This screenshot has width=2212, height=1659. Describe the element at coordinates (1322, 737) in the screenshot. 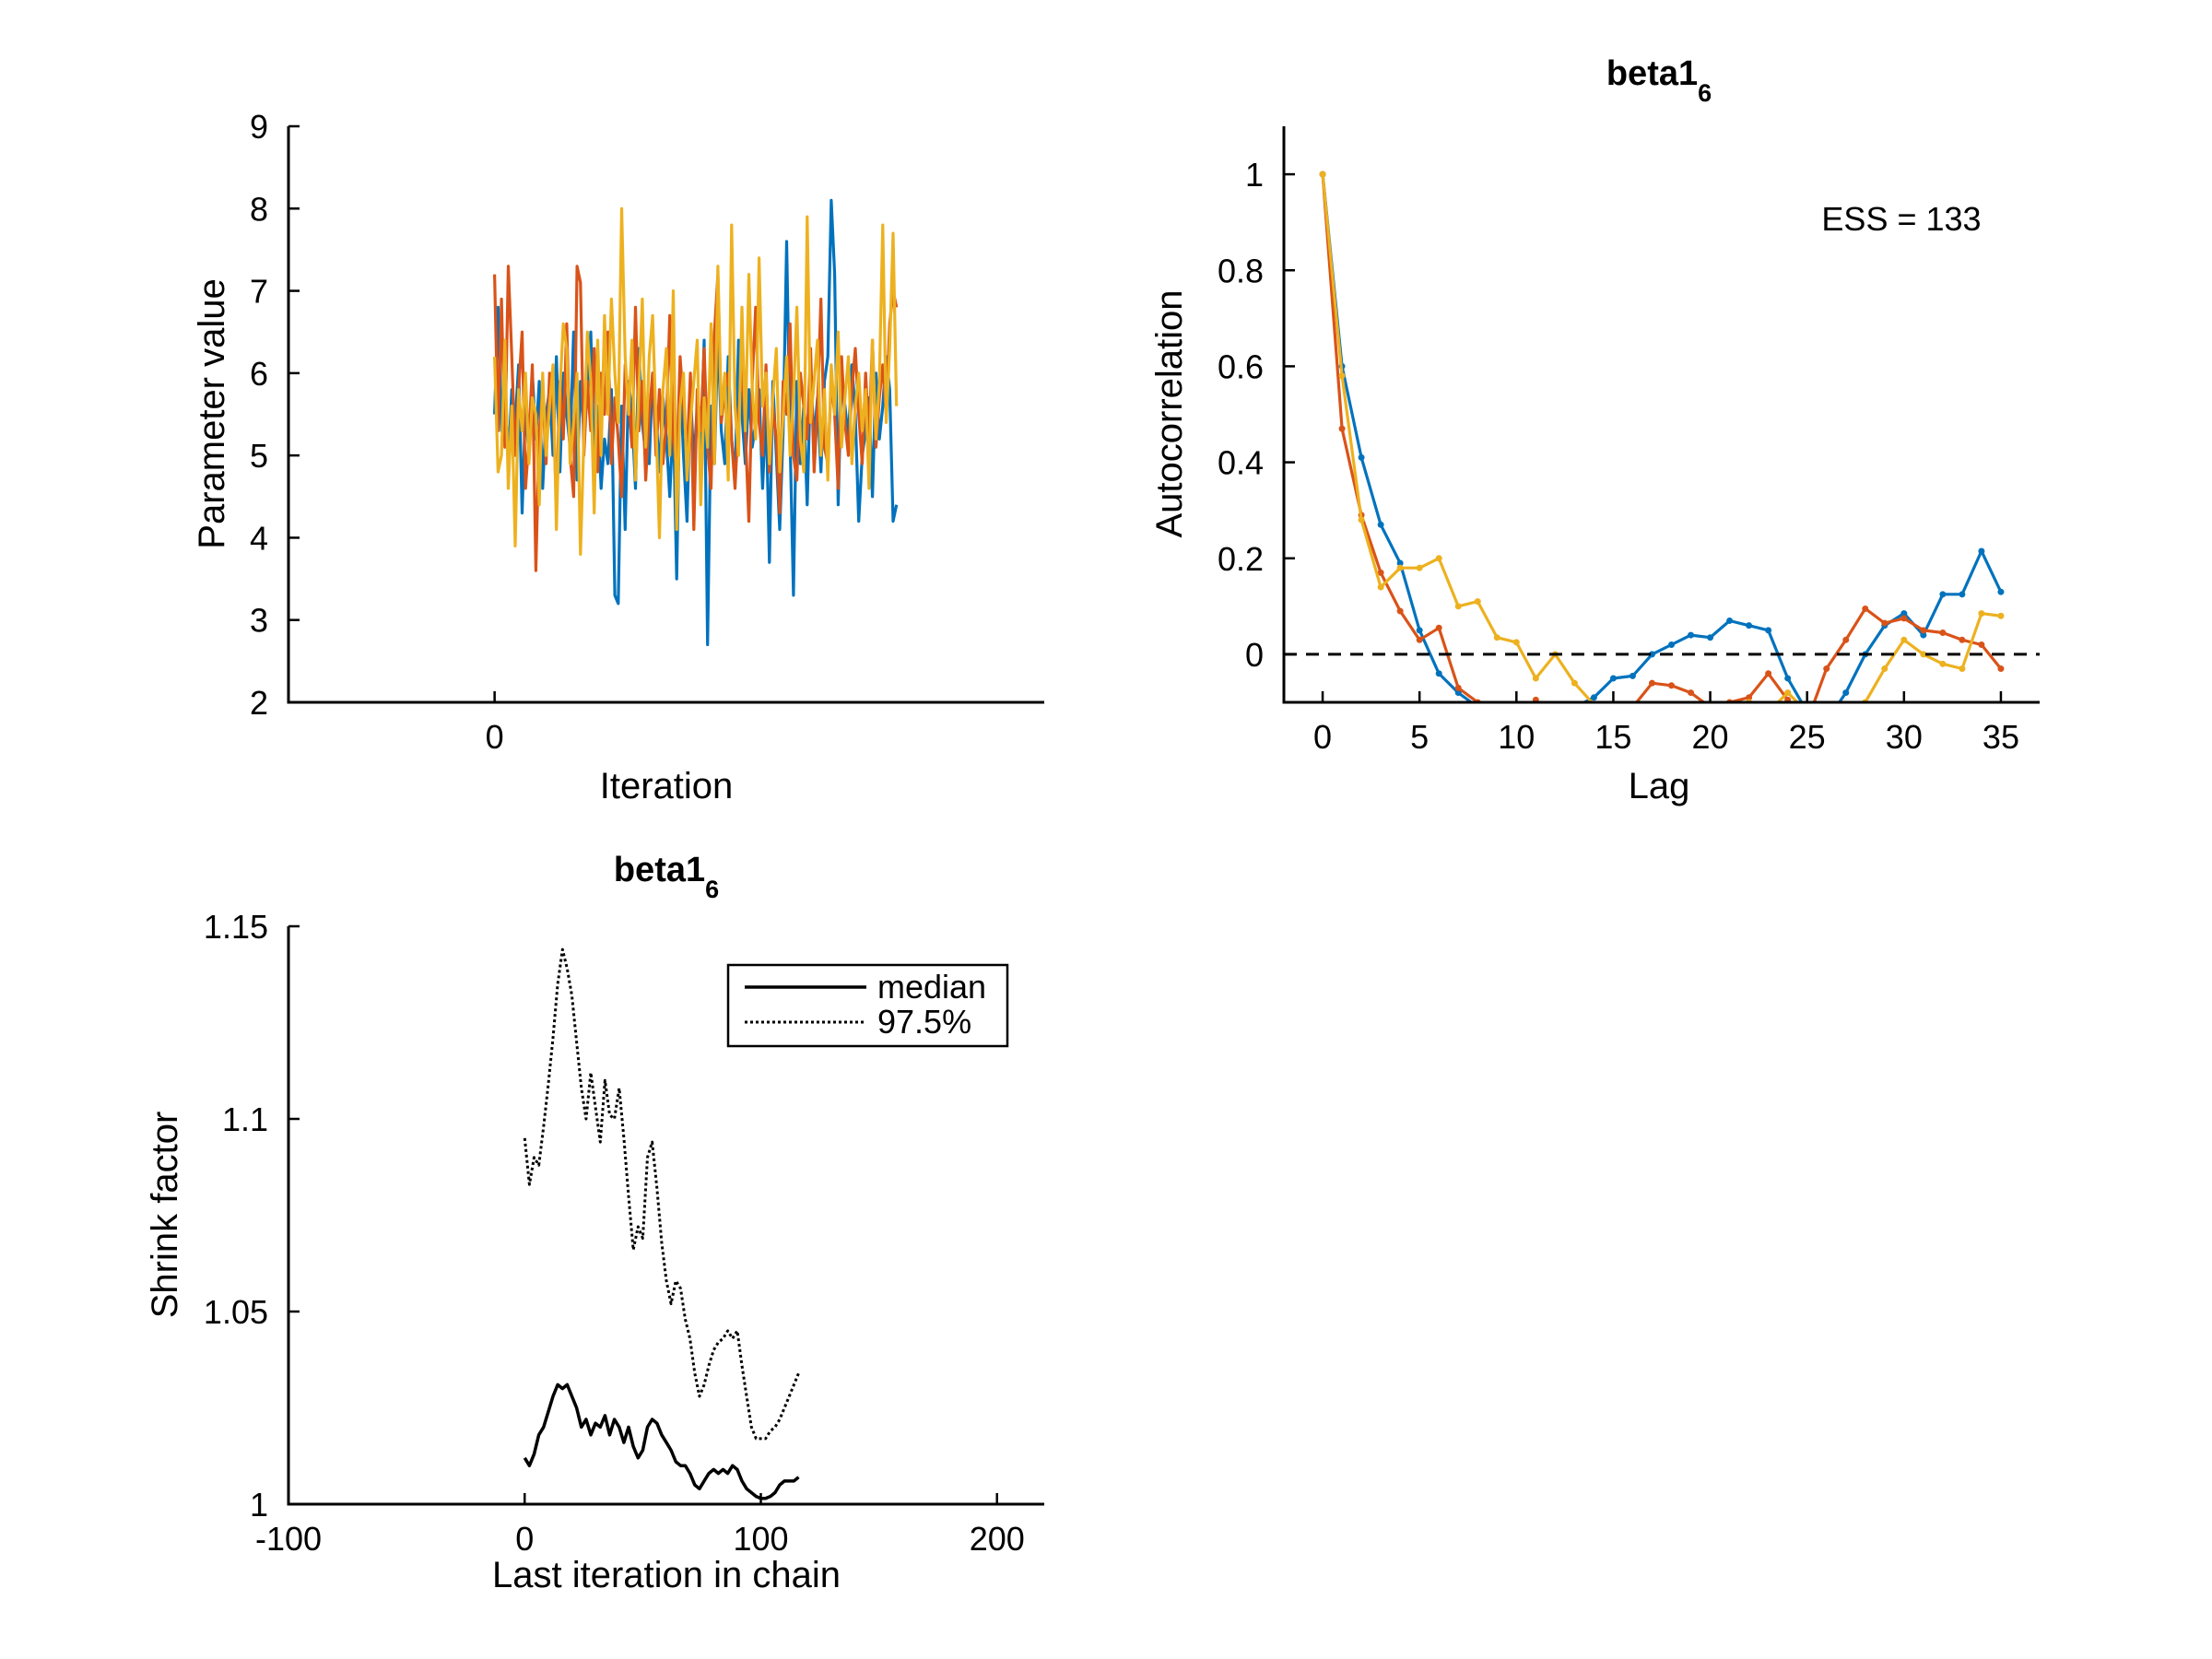

I see `acf-xtick-label: 0` at that location.